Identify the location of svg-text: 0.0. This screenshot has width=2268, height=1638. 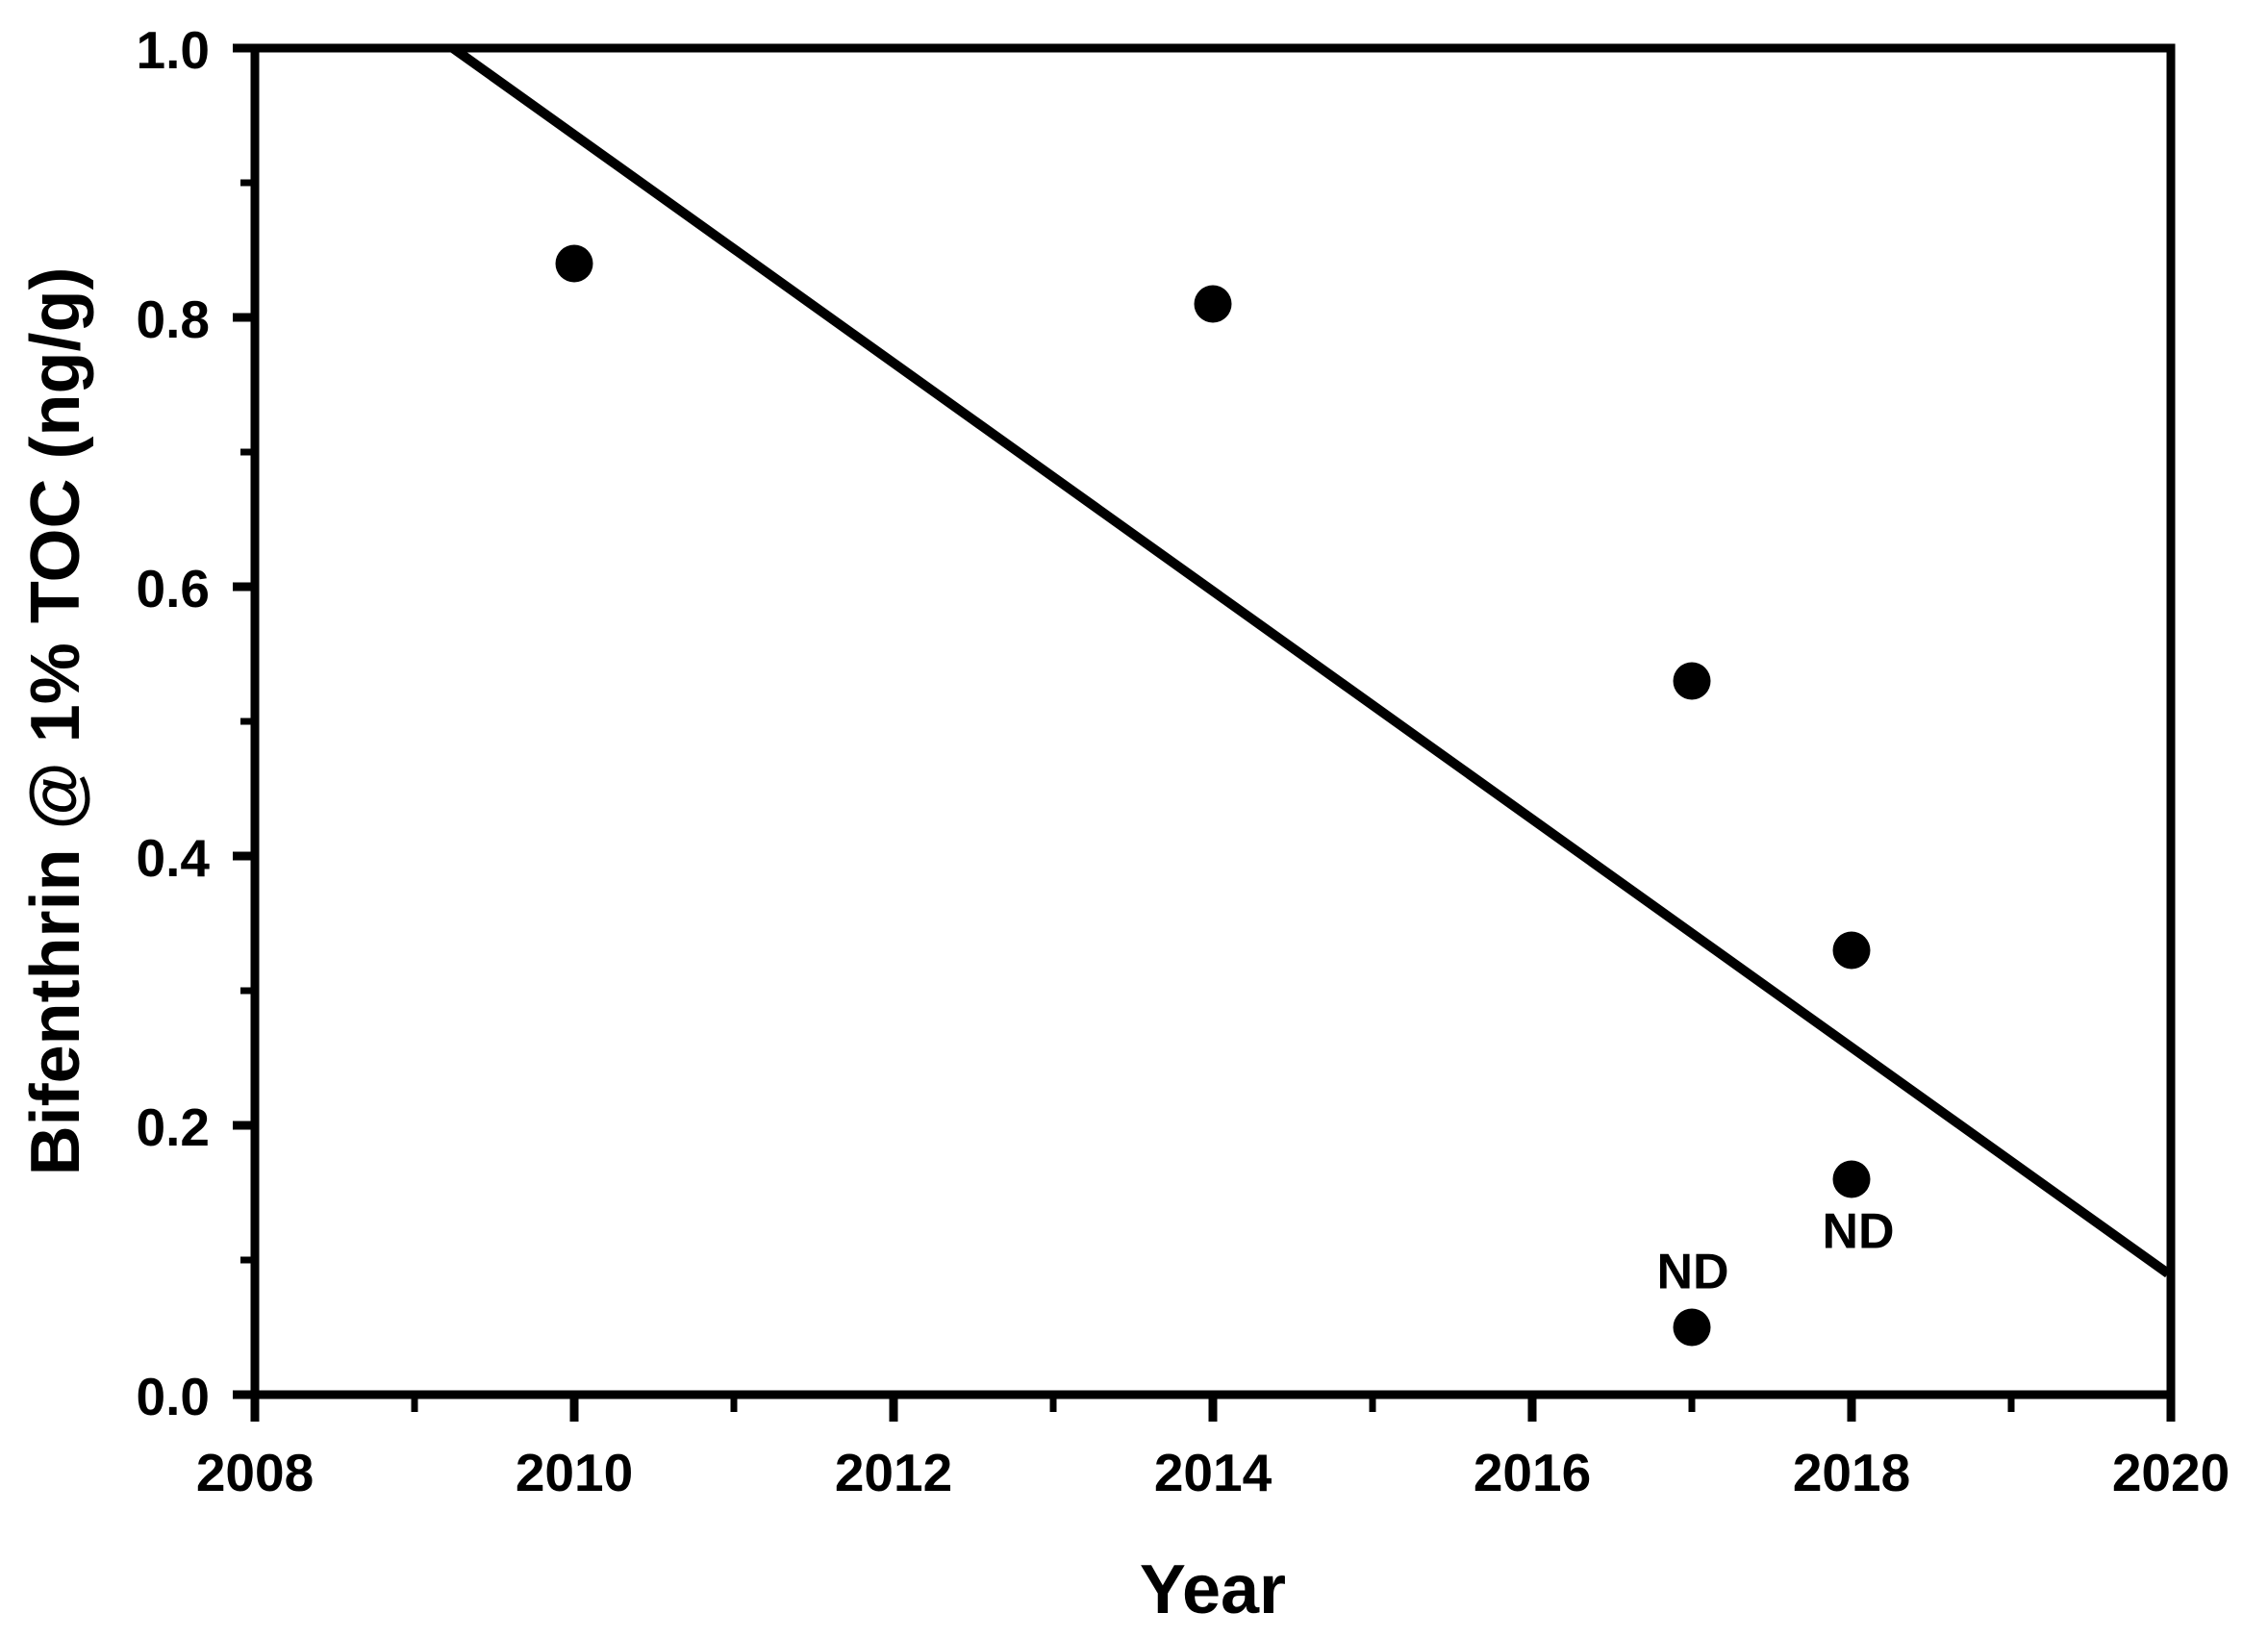
(174, 1397).